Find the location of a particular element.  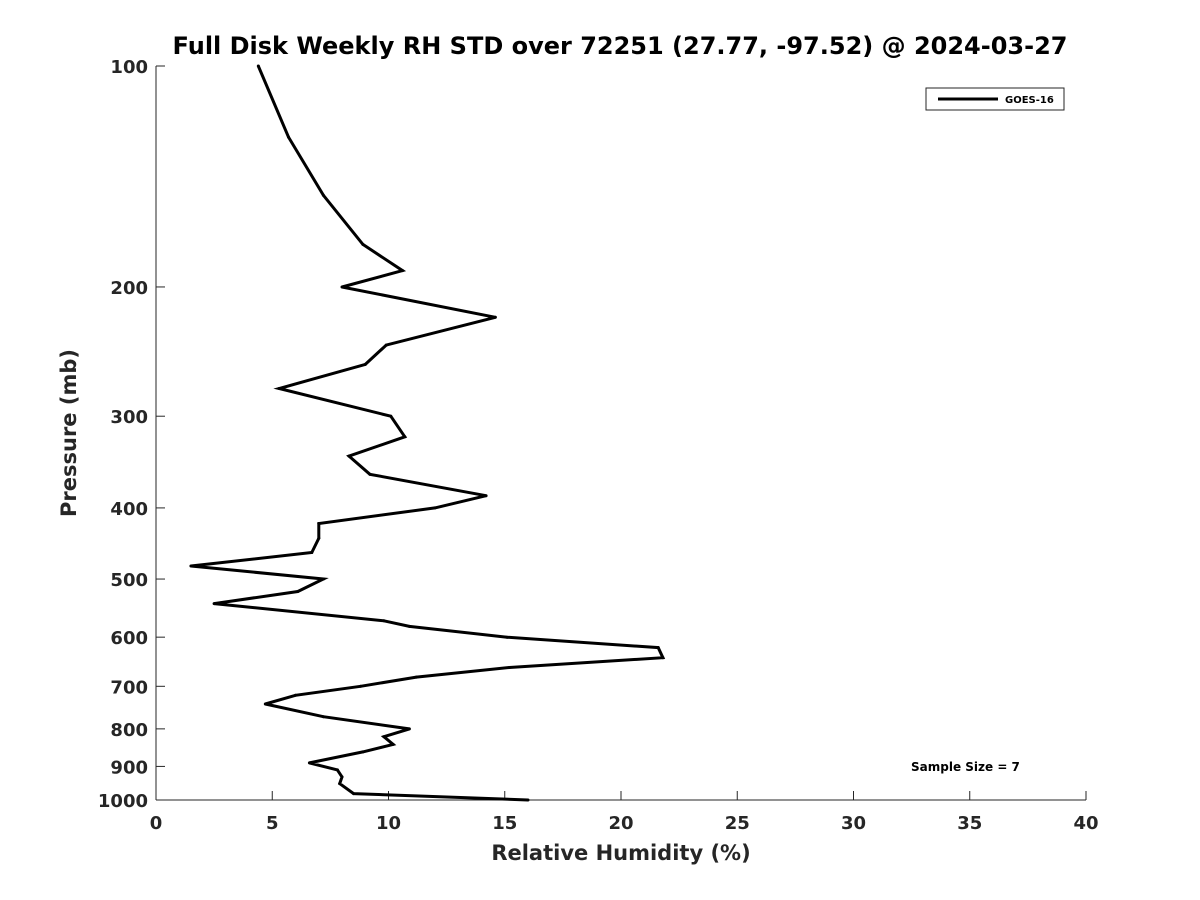

sample-size-annotation: Sample Size = 7 is located at coordinates (965, 767).